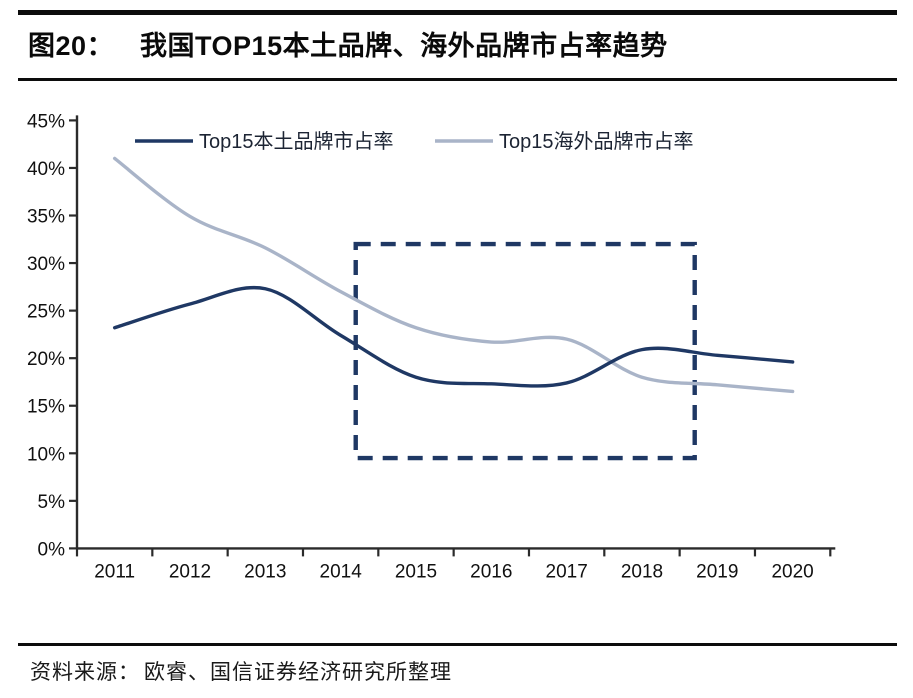 This screenshot has width=913, height=698. Describe the element at coordinates (596, 141) in the screenshot. I see `legend-label: Top15海外品牌市占率` at that location.